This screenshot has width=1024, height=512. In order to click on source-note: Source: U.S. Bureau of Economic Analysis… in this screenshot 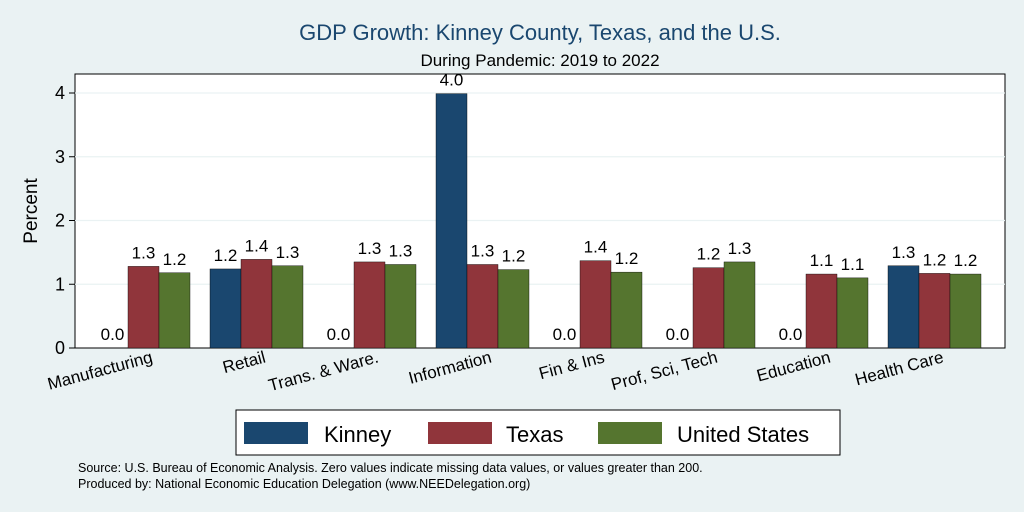, I will do `click(390, 468)`.